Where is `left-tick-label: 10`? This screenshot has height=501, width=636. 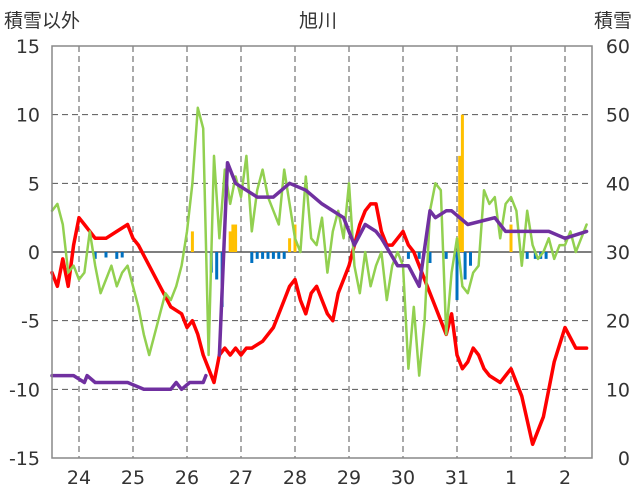
left-tick-label: 10 is located at coordinates (28, 116).